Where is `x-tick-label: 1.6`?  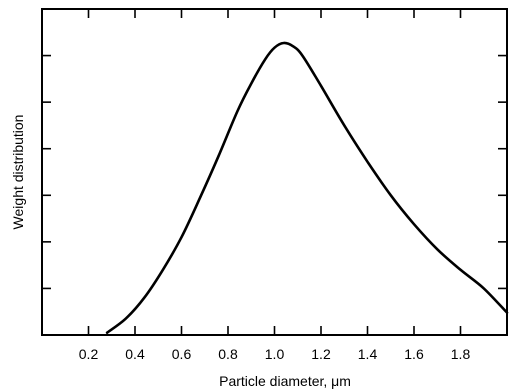 x-tick-label: 1.6 is located at coordinates (414, 354).